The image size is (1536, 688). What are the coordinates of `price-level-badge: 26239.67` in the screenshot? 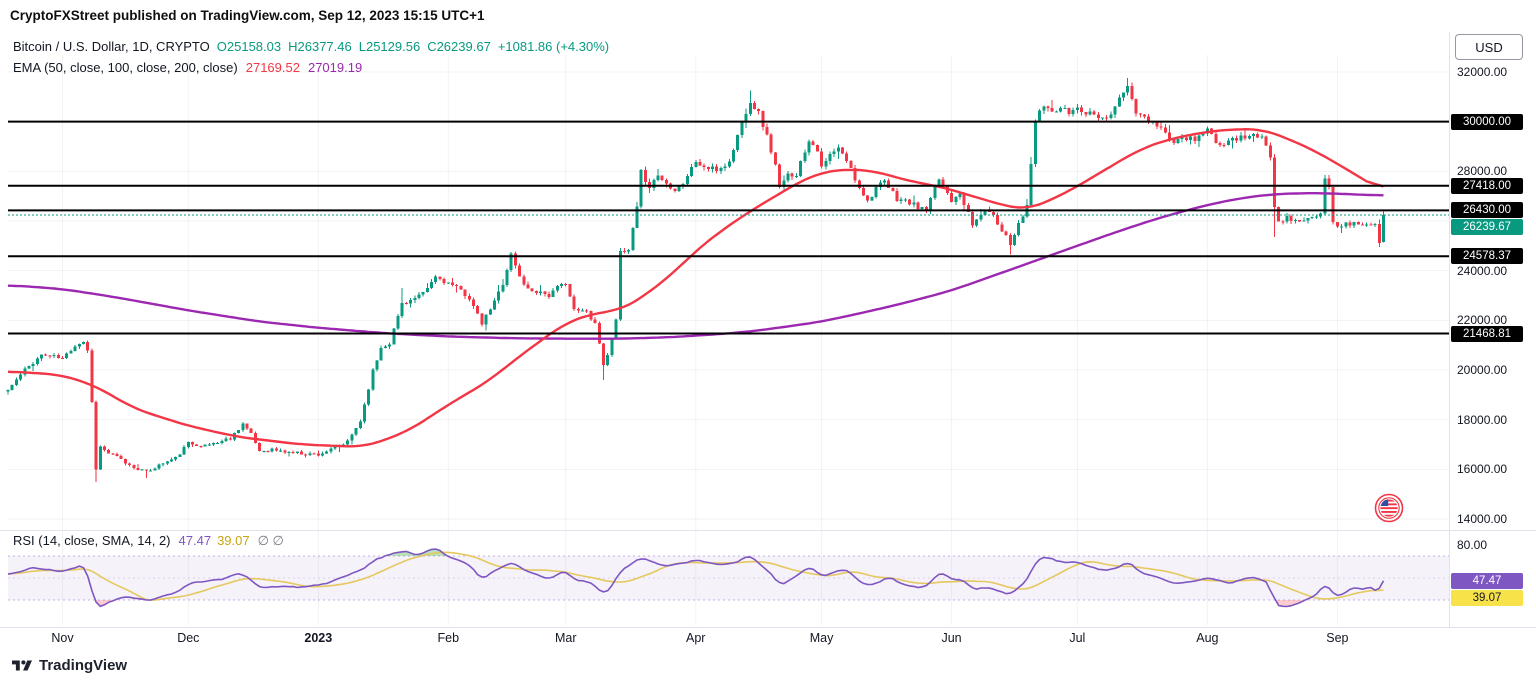 It's located at (1487, 227).